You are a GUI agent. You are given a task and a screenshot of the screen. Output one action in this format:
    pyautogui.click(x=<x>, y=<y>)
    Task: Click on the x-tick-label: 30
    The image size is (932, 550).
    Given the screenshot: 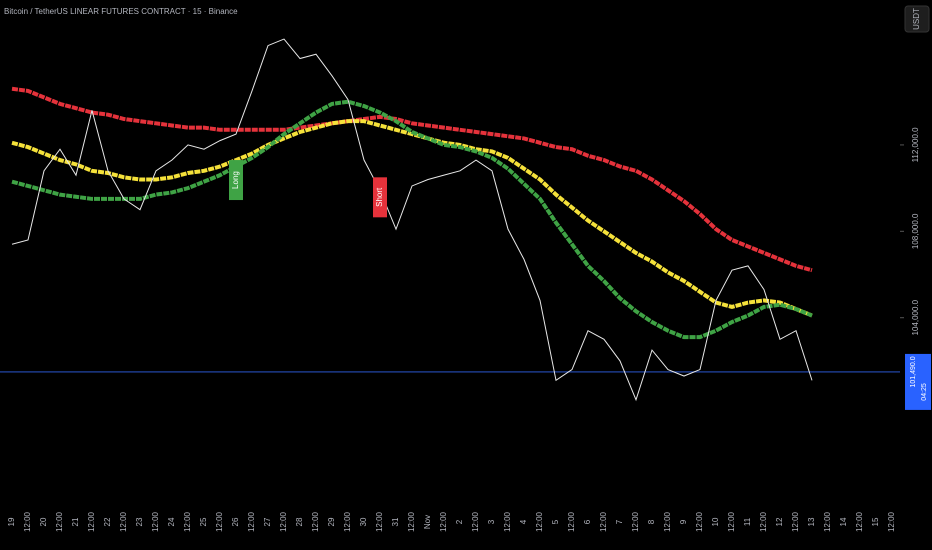 What is the action you would take?
    pyautogui.click(x=363, y=521)
    